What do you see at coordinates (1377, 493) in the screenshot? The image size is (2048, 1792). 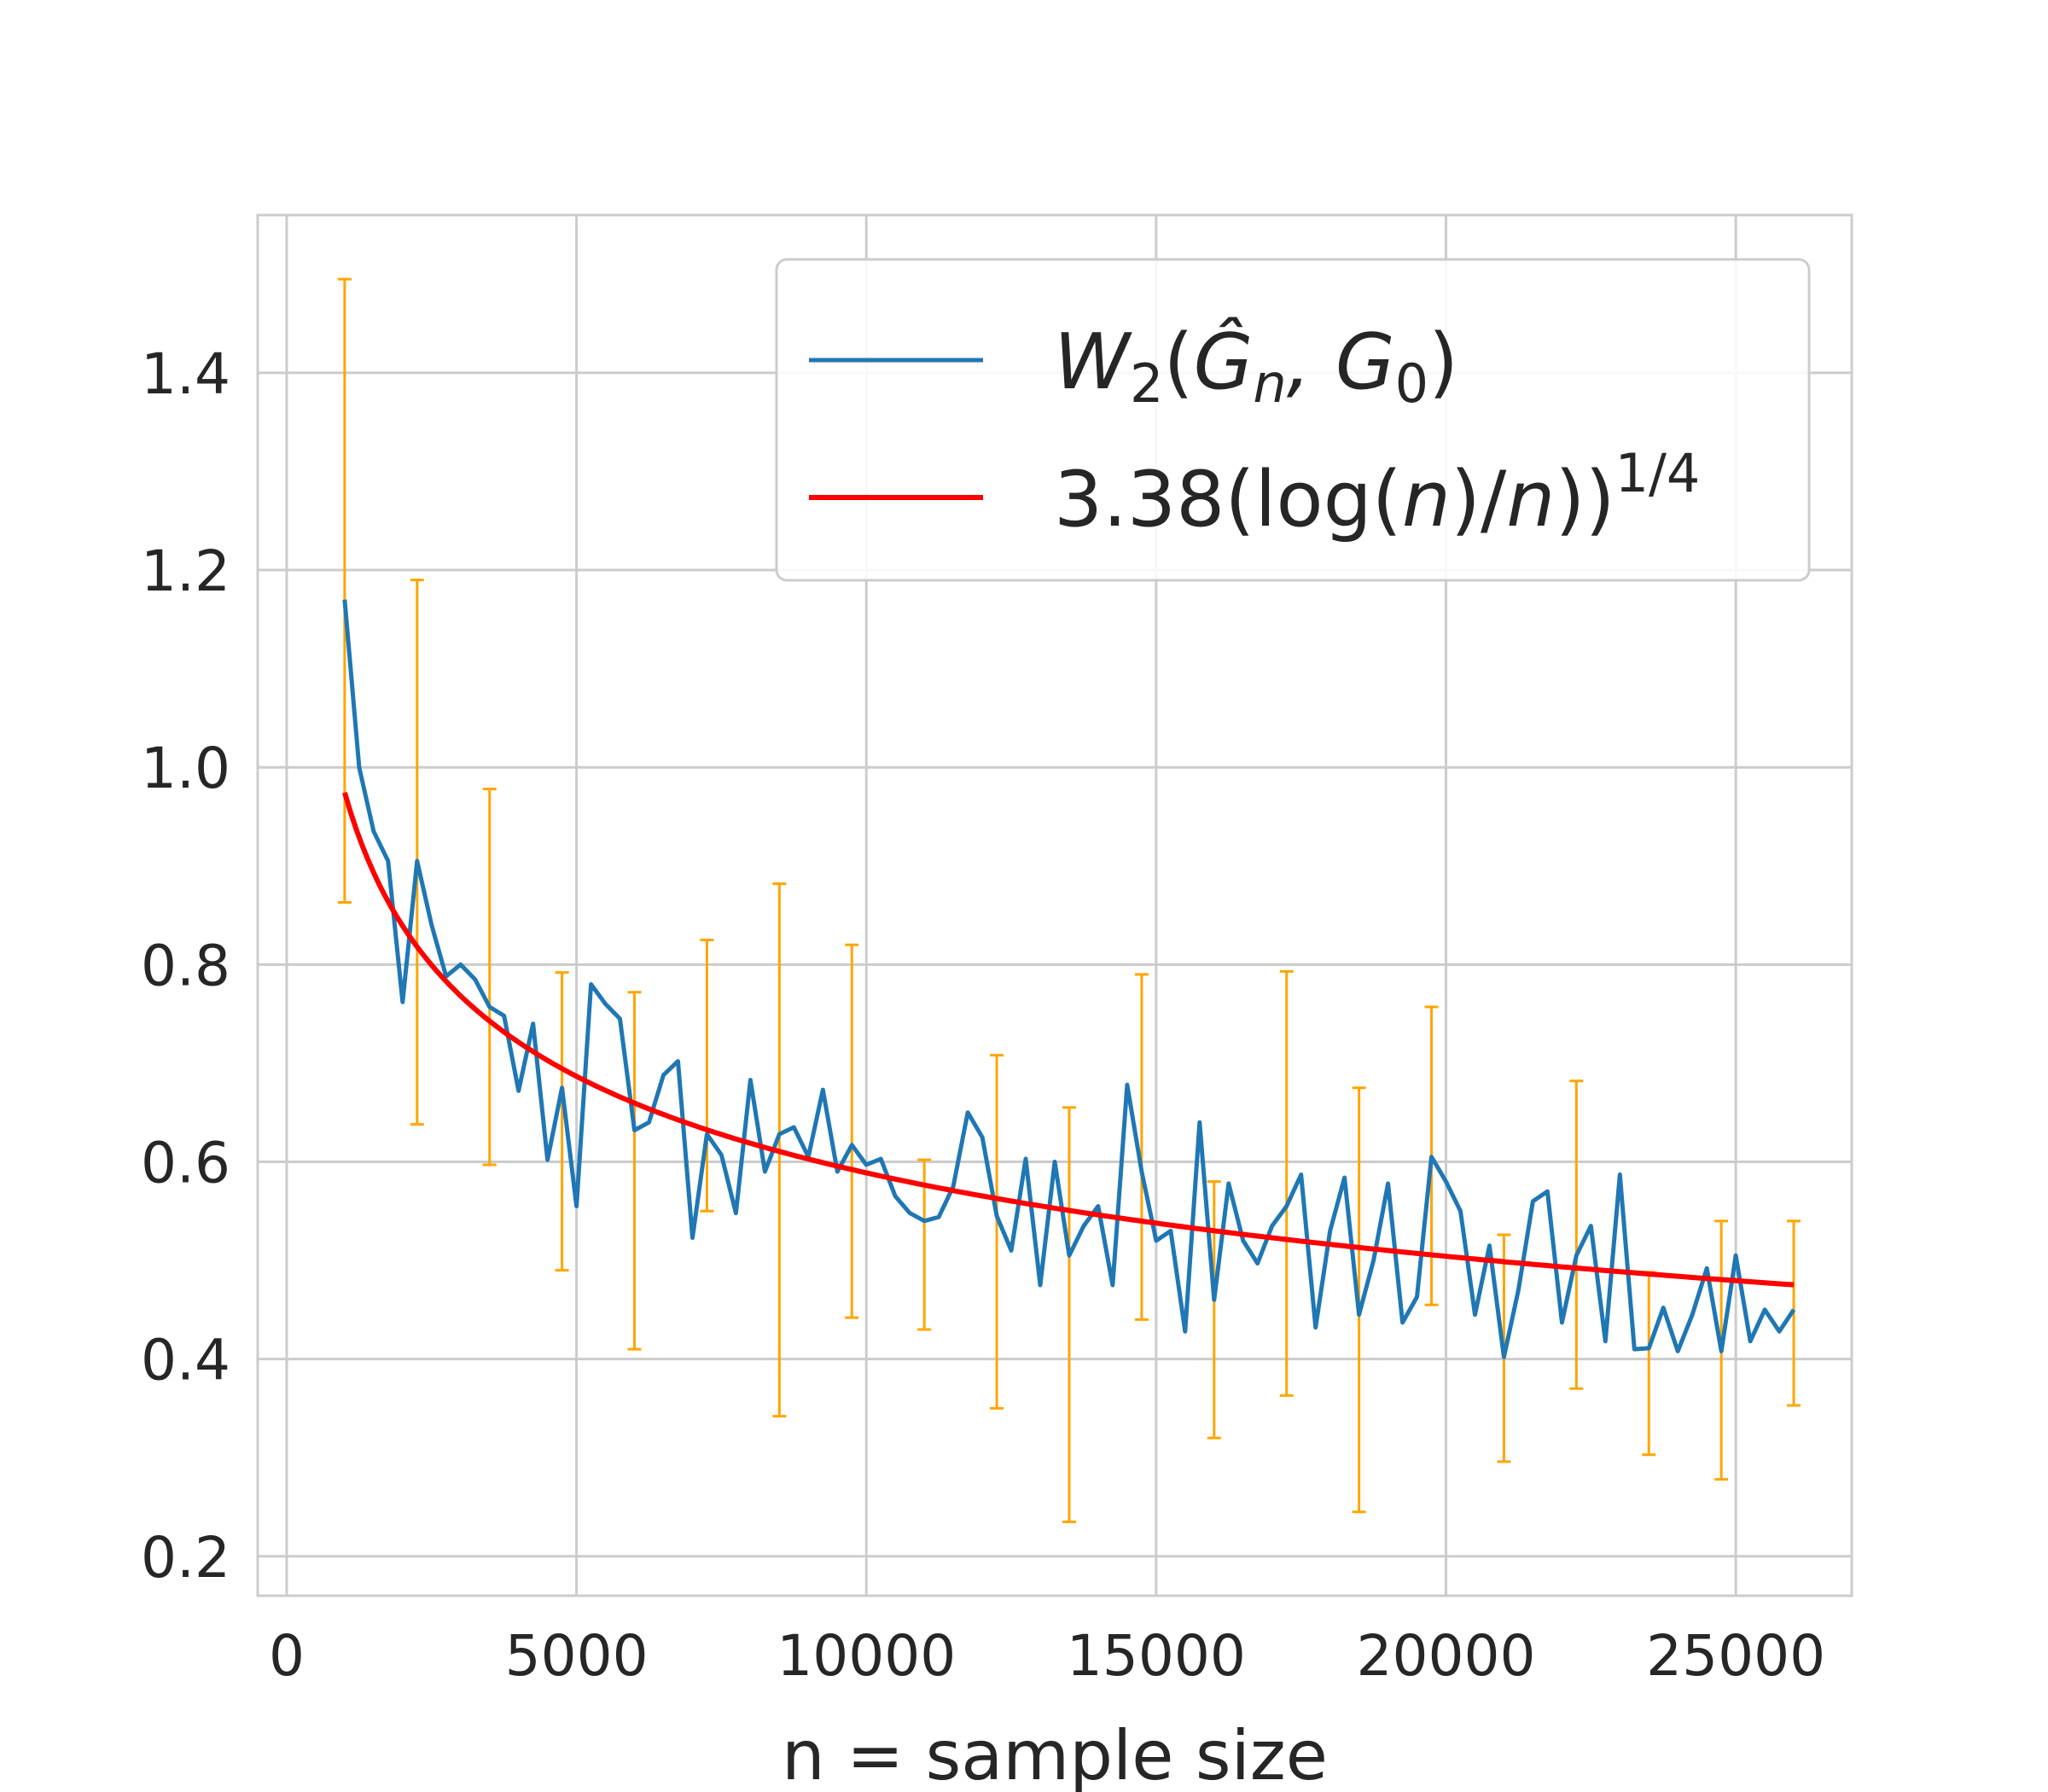 I see `legend-label-bound: 3.38(log(n)/n))1/4` at bounding box center [1377, 493].